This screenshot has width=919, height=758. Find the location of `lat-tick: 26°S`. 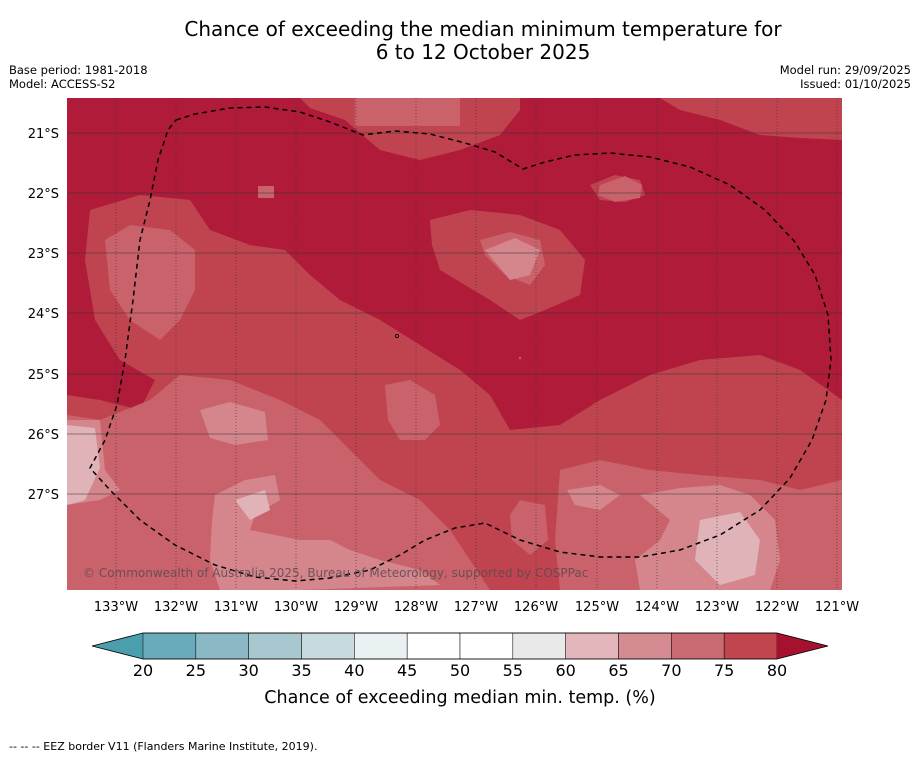

lat-tick: 26°S is located at coordinates (43, 435).